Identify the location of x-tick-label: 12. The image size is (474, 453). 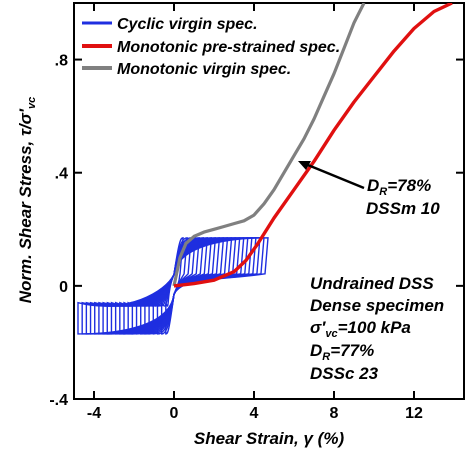
(414, 413).